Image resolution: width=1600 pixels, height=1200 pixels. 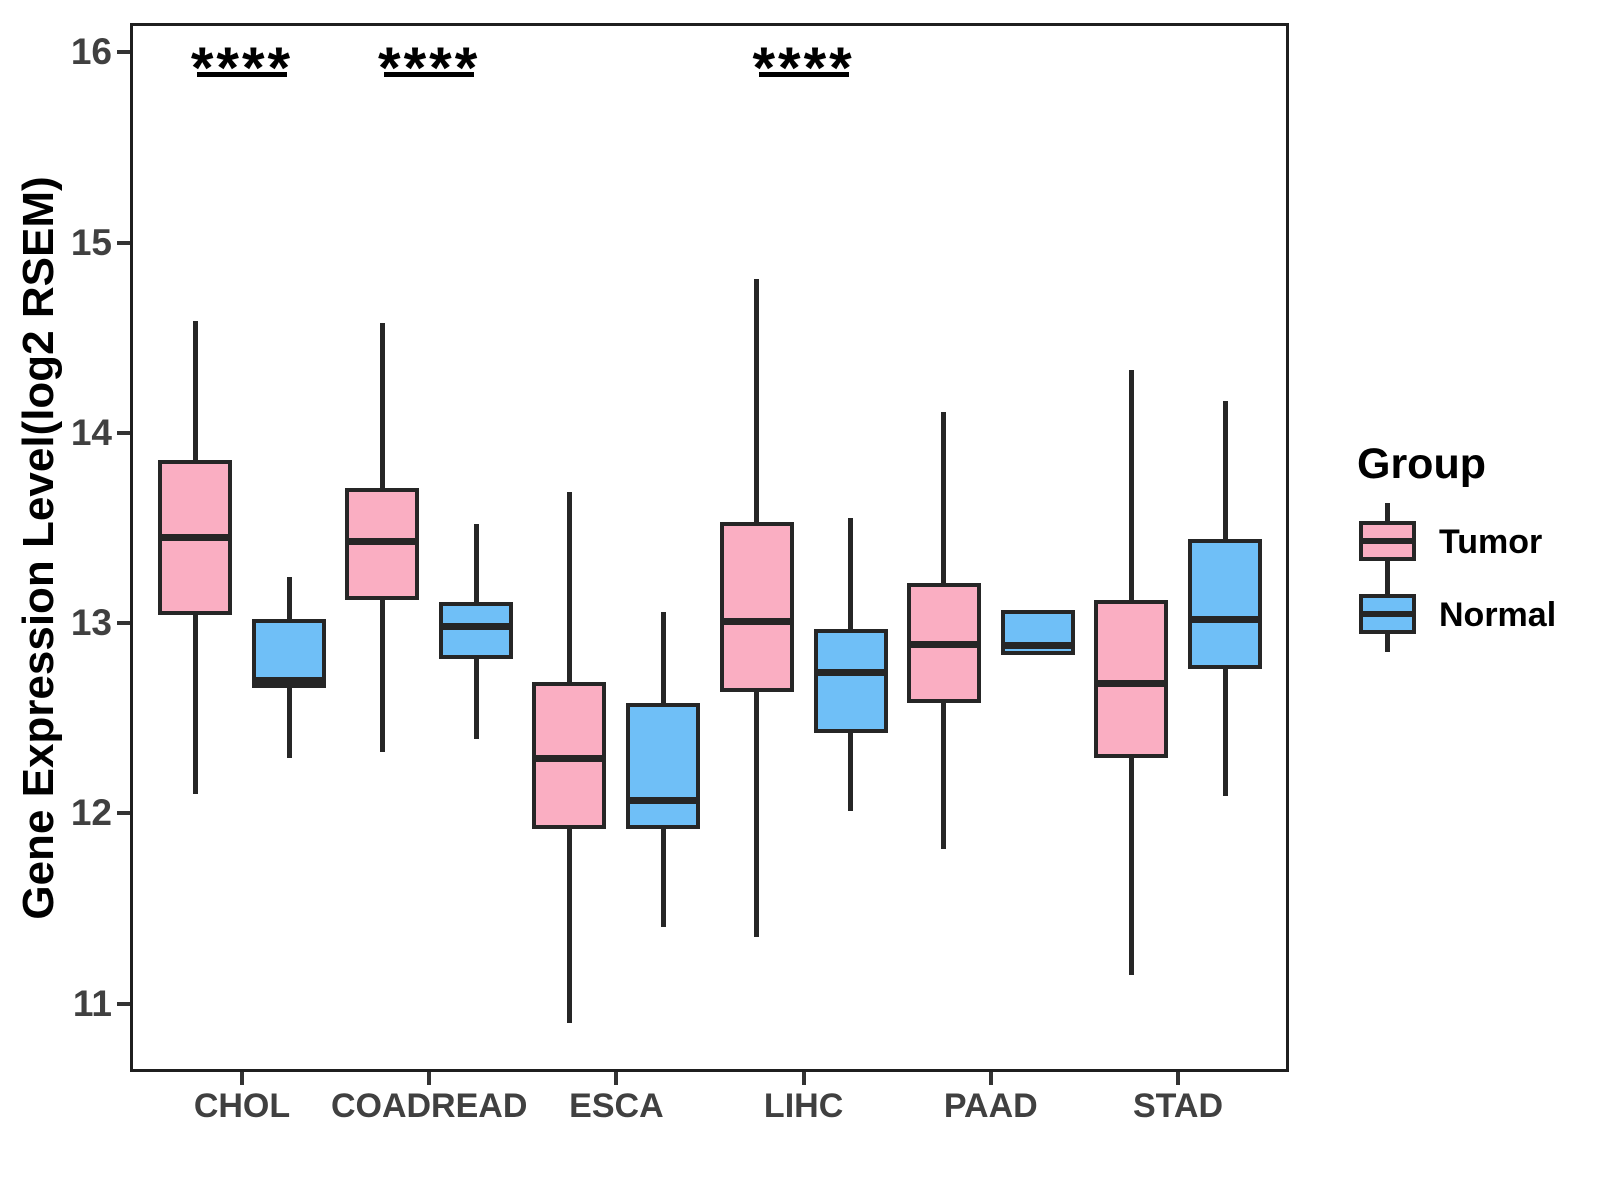 I want to click on y-tick-label: 13, so click(x=91, y=623).